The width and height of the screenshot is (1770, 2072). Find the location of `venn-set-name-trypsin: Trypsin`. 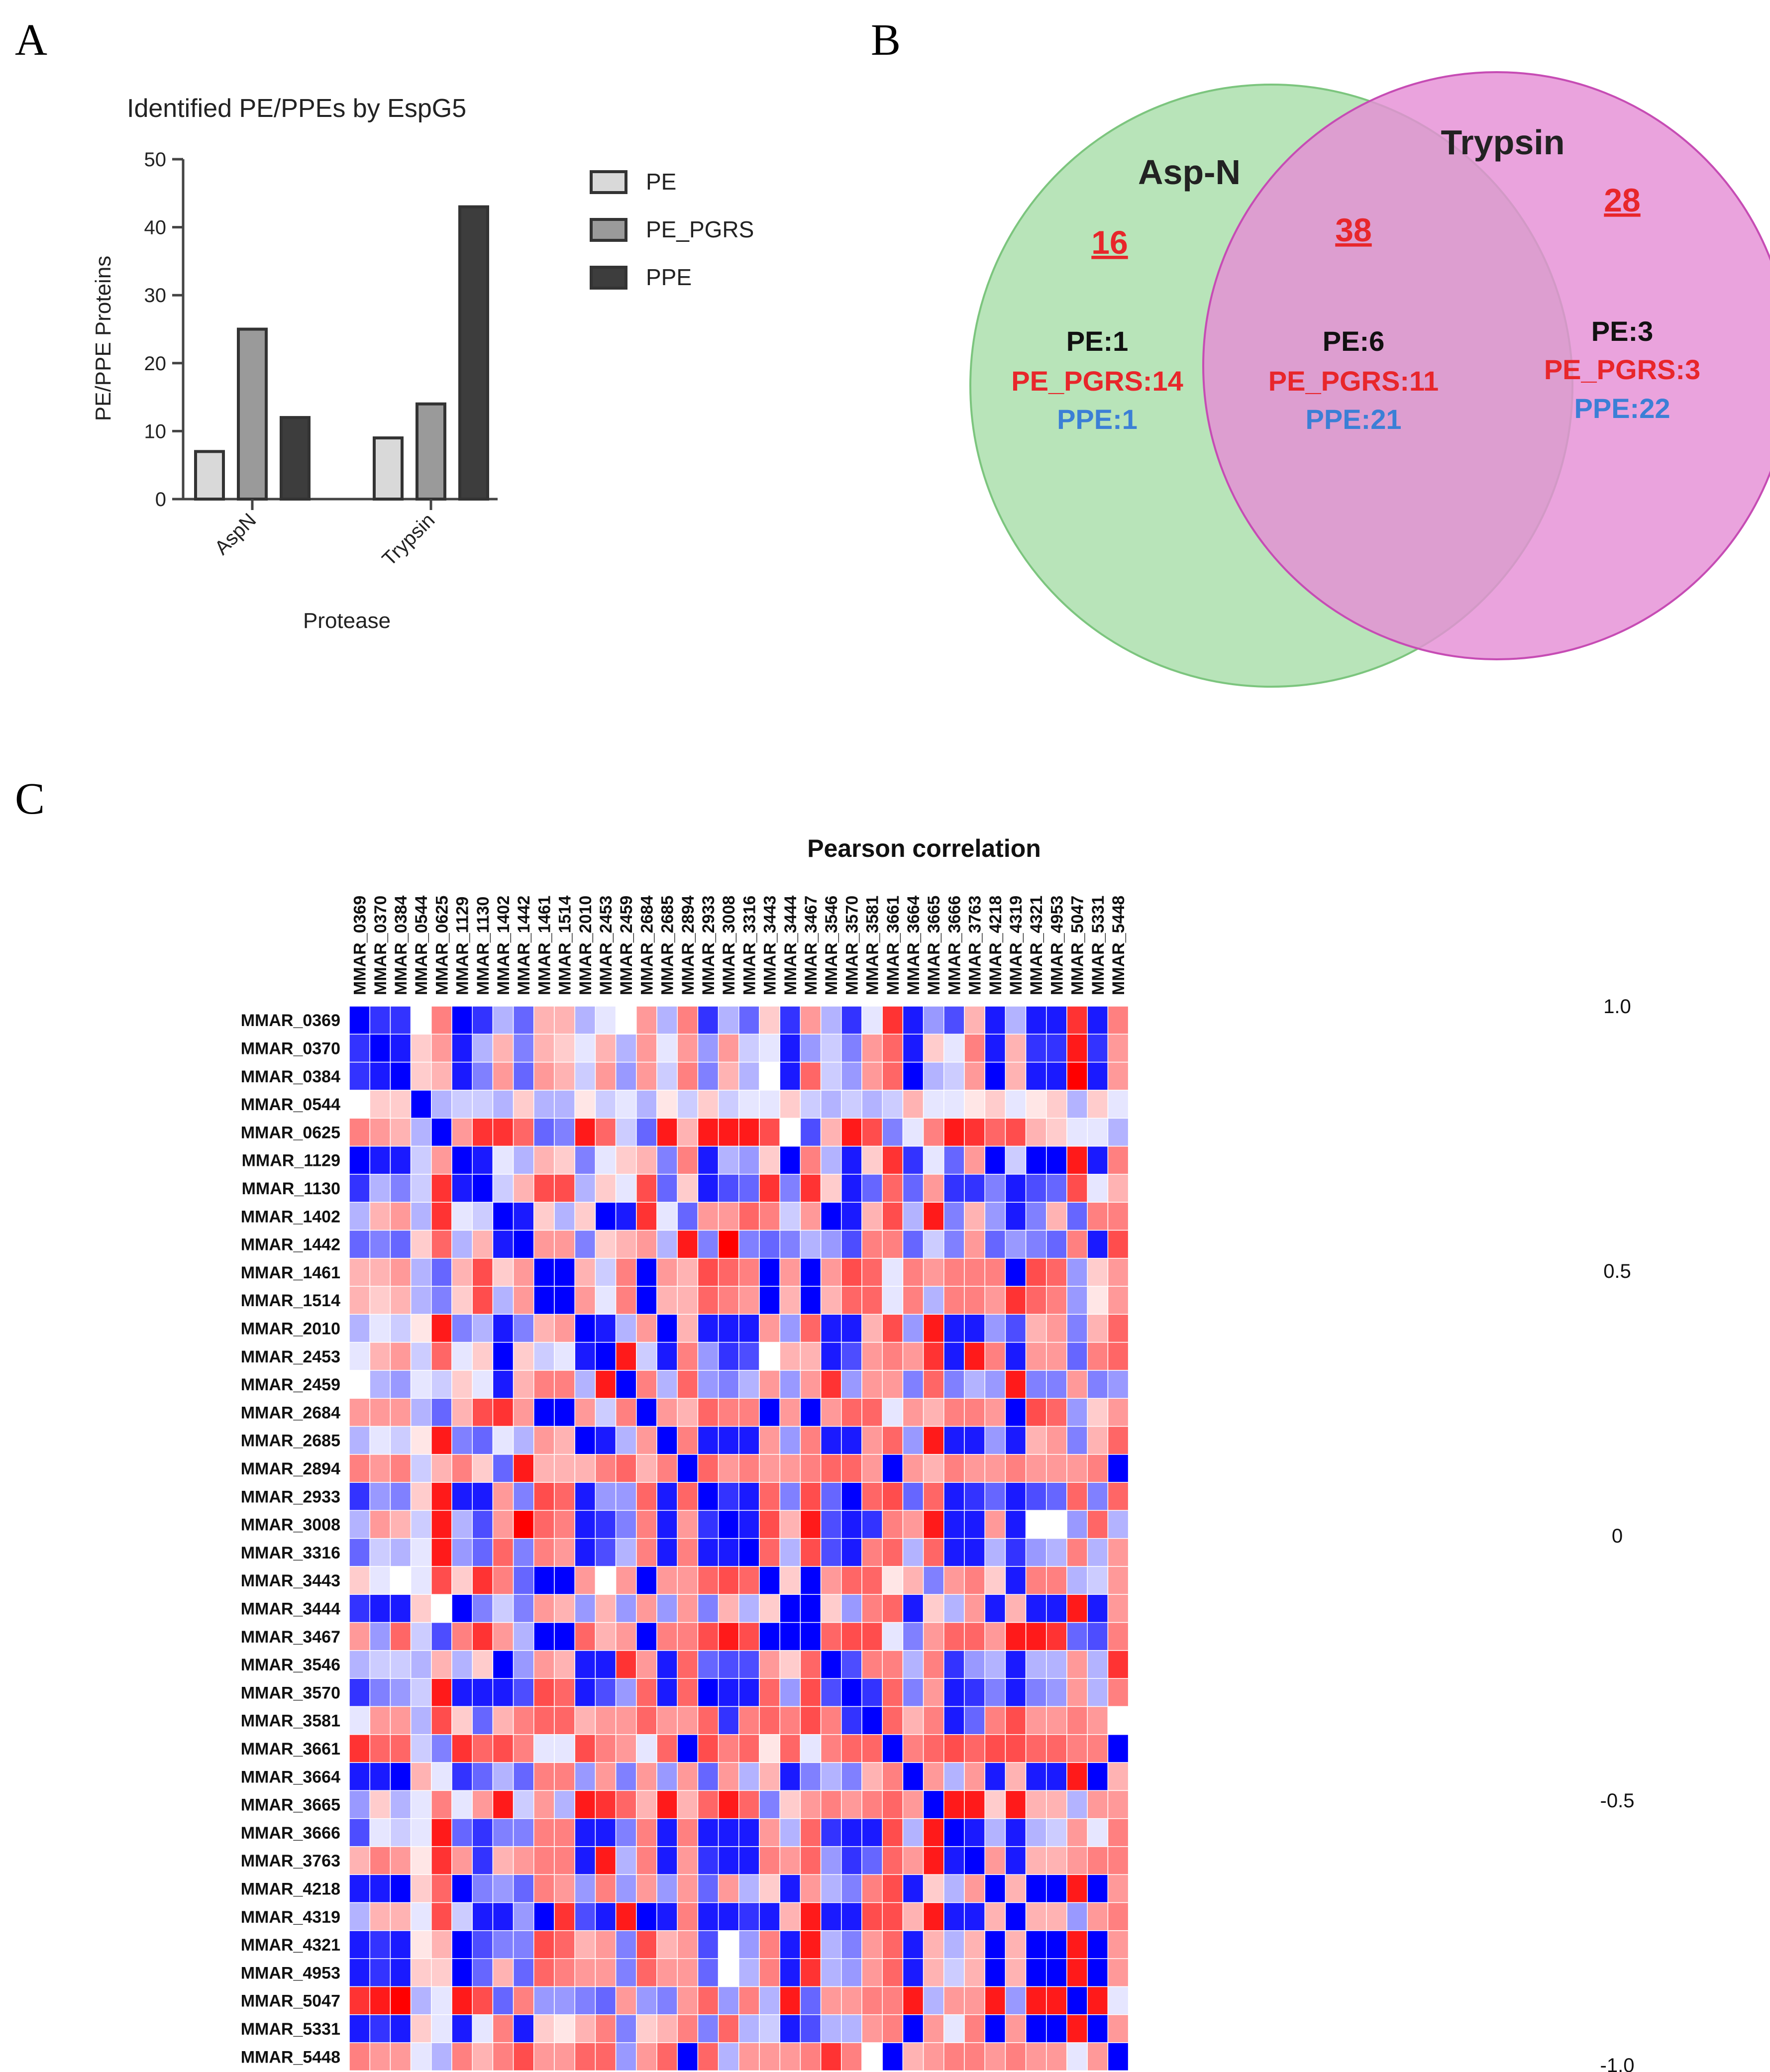

venn-set-name-trypsin: Trypsin is located at coordinates (1503, 142).